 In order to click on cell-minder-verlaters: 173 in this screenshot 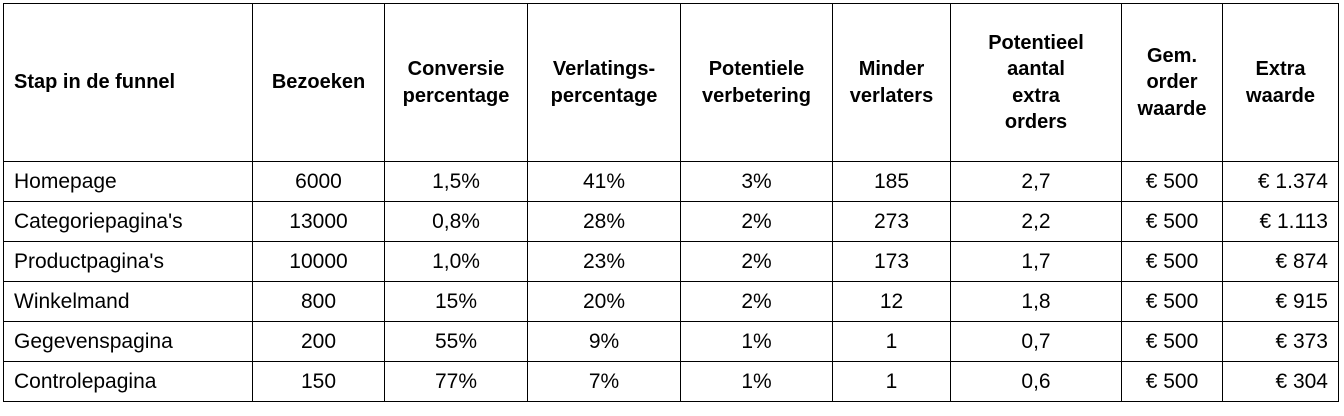, I will do `click(891, 261)`.